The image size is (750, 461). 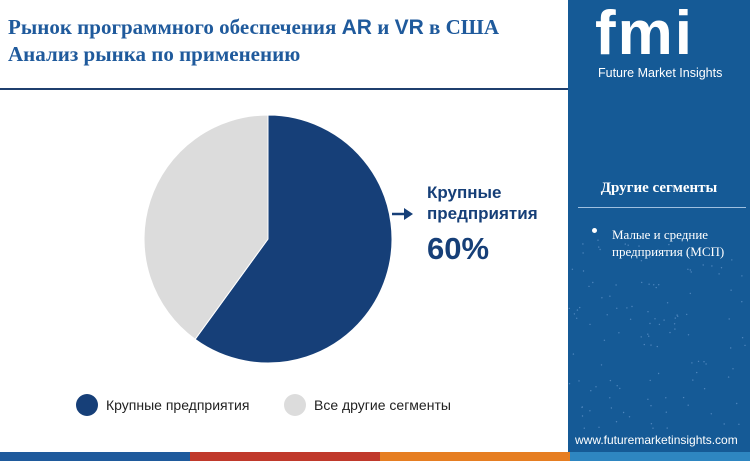 I want to click on title-text-2: и, so click(x=383, y=27).